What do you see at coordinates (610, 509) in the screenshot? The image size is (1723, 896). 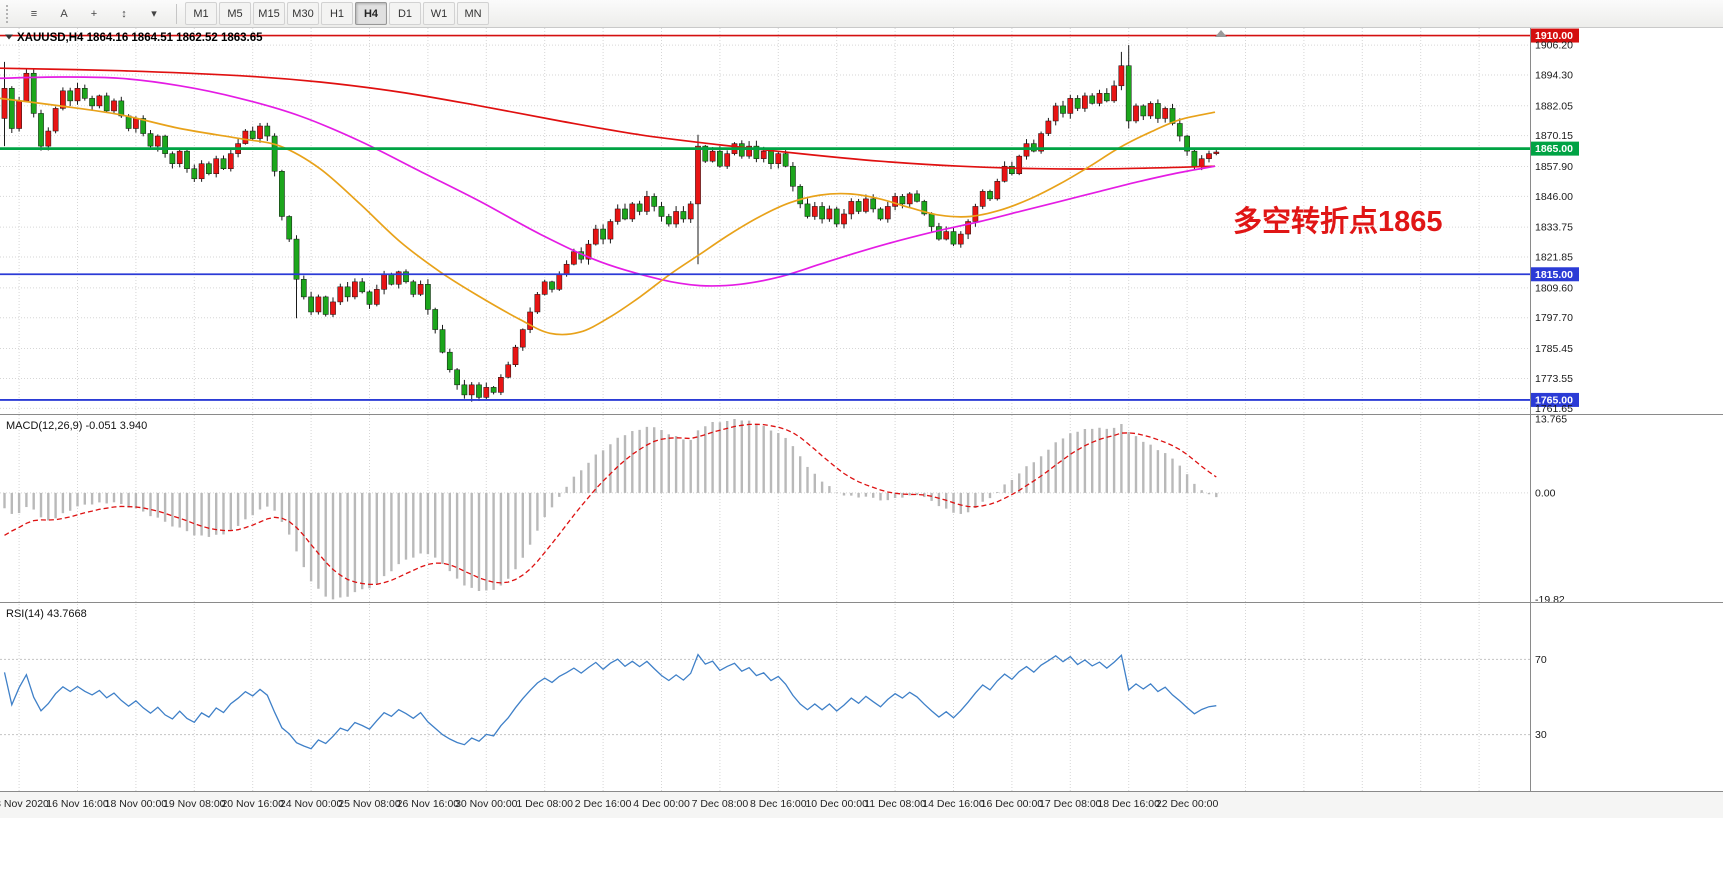 I see `macd-layer` at bounding box center [610, 509].